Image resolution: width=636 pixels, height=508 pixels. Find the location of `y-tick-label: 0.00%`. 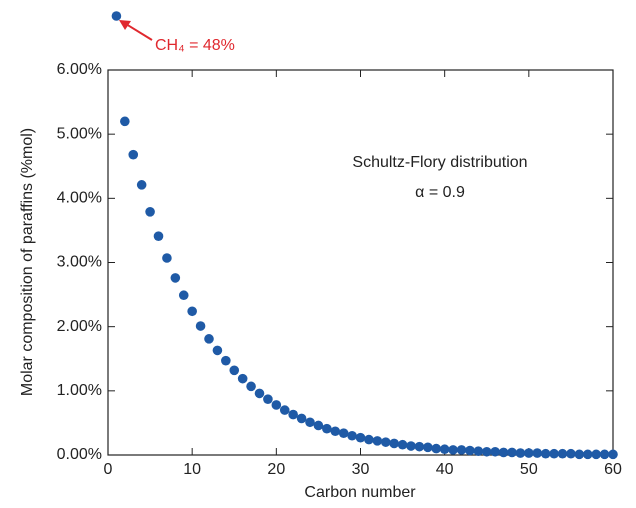

y-tick-label: 0.00% is located at coordinates (79, 454).